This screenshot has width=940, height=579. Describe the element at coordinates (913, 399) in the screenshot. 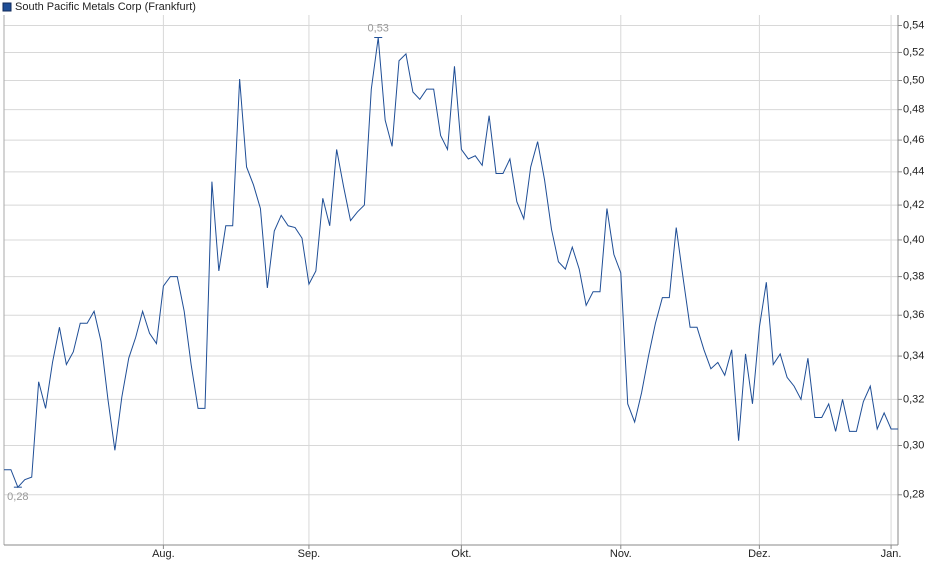

I see `y-tick-label: 0,32` at that location.